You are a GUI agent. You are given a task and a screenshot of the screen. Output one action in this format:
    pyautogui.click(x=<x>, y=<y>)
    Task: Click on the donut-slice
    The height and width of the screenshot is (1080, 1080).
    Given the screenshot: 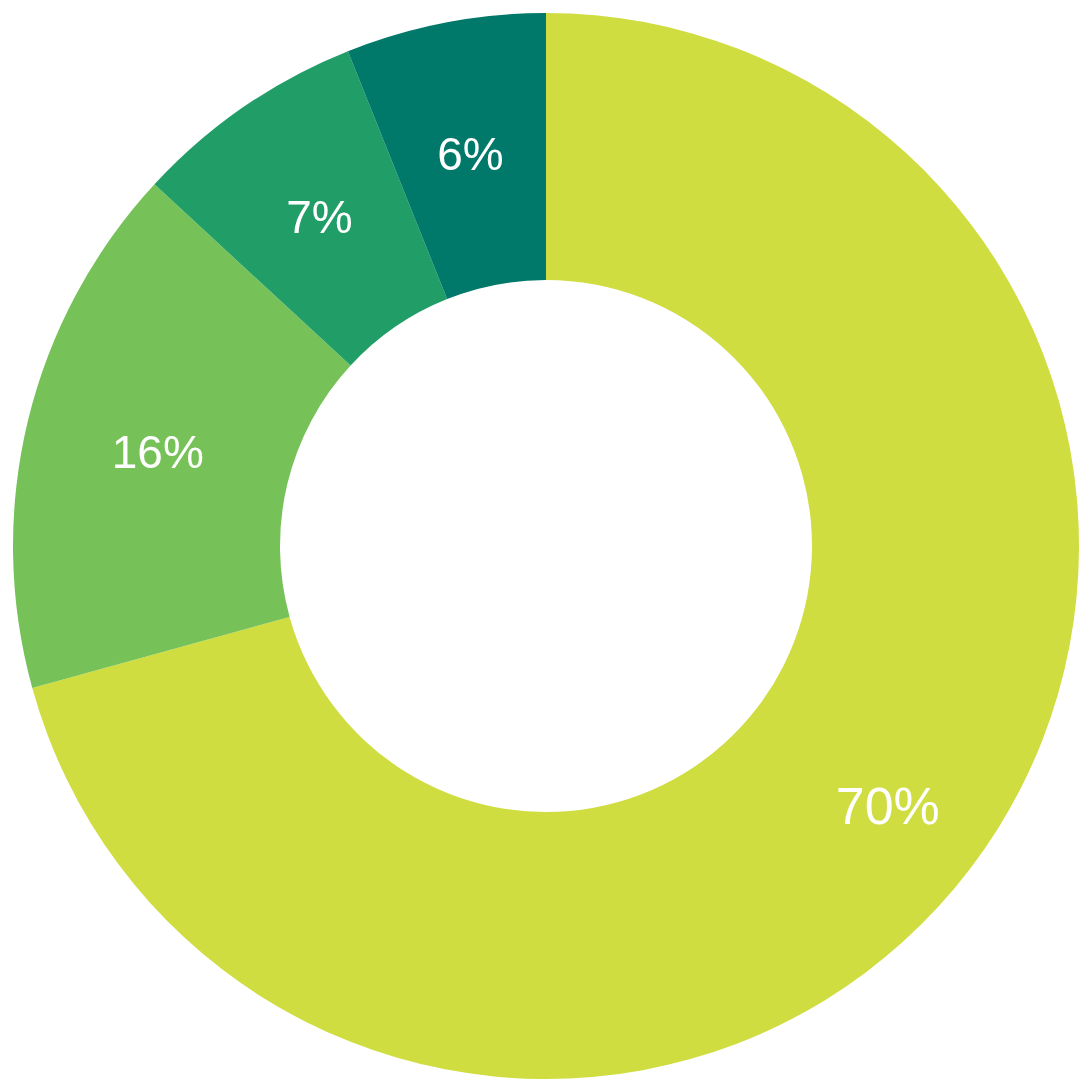 What is the action you would take?
    pyautogui.click(x=182, y=436)
    